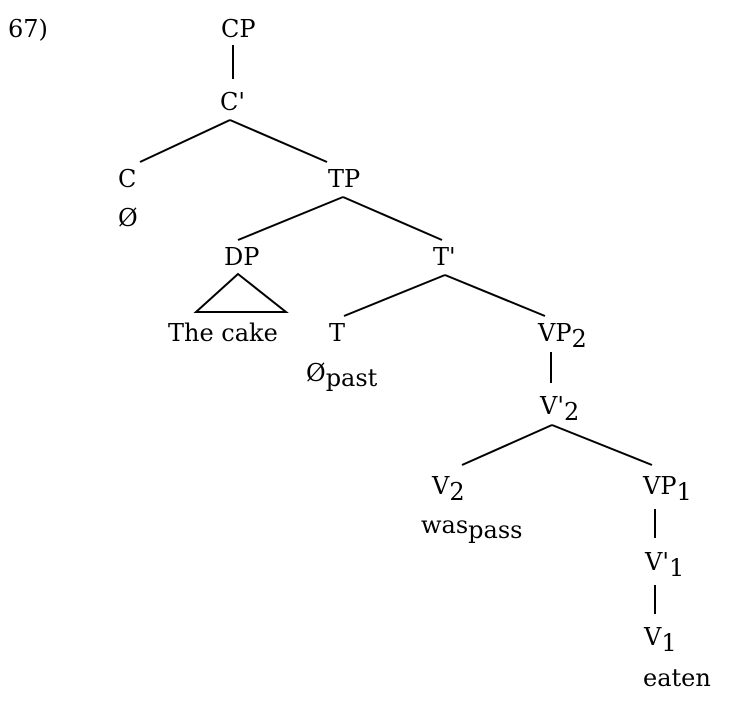 The height and width of the screenshot is (717, 733). I want to click on example-number: 67), so click(28, 29).